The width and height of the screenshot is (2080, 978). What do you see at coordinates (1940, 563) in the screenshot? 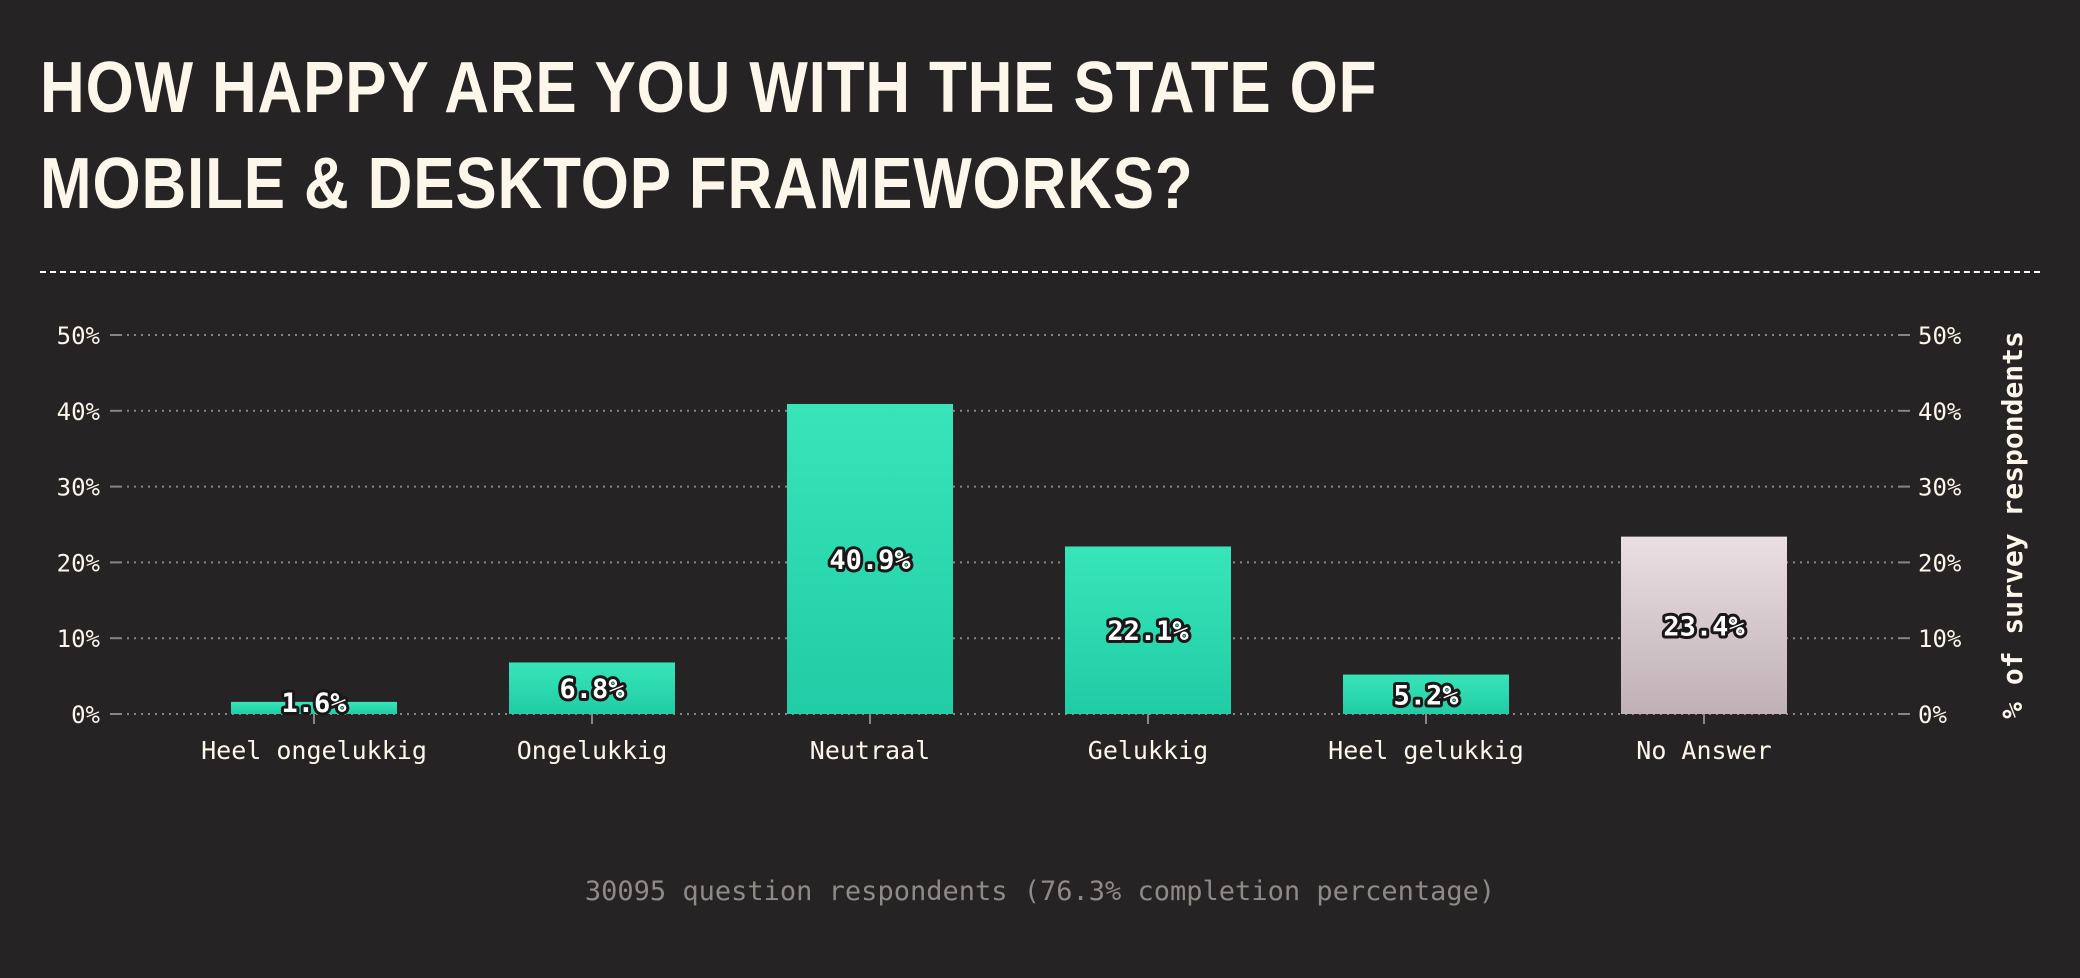
I see `y-tick-label-right: 20%` at bounding box center [1940, 563].